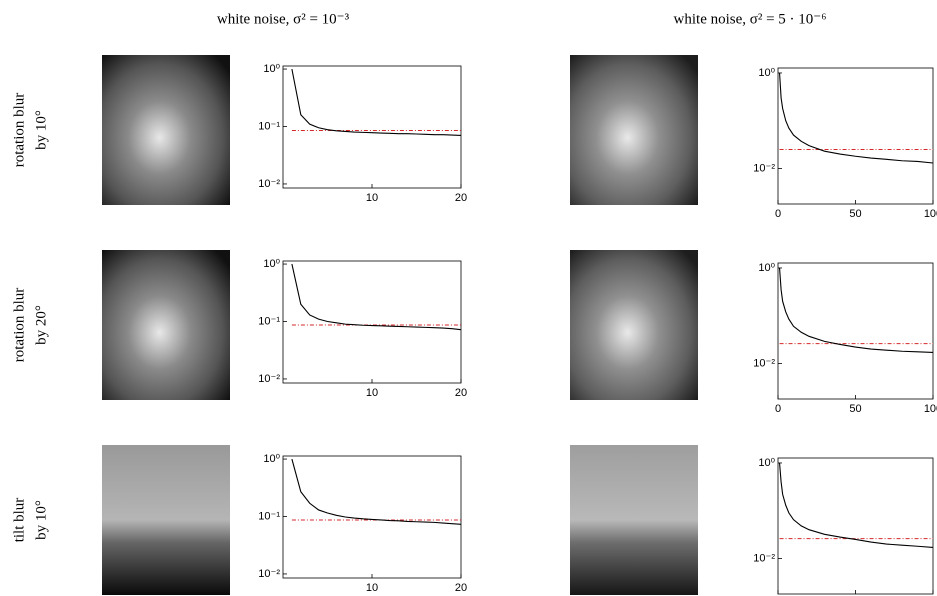 This screenshot has width=937, height=596. Describe the element at coordinates (19, 520) in the screenshot. I see `row-label: tilt blur` at that location.